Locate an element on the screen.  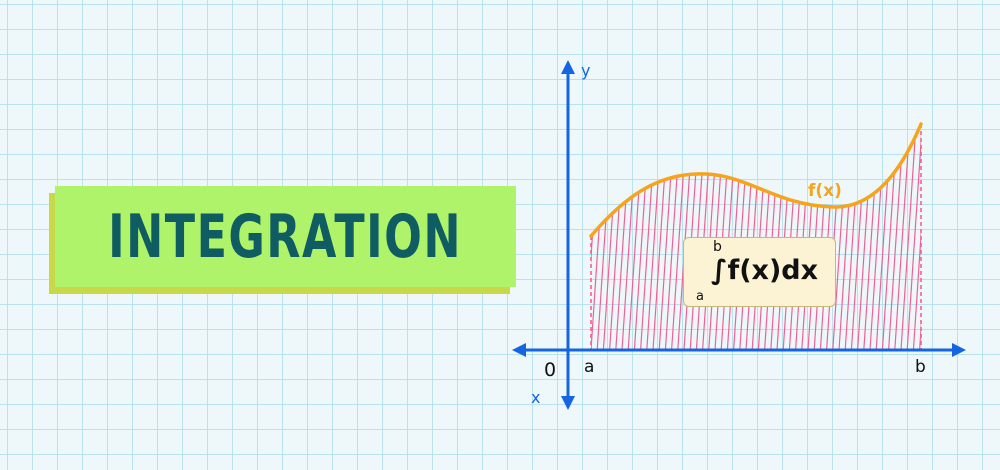
y-axis-up-arrow-icon is located at coordinates (568, 67).